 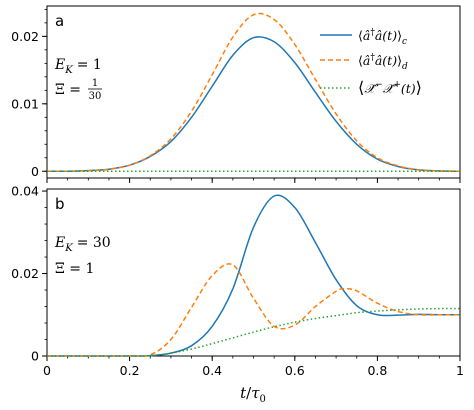 I want to click on panel-b-xi: Ξ = 1, so click(x=74, y=269).